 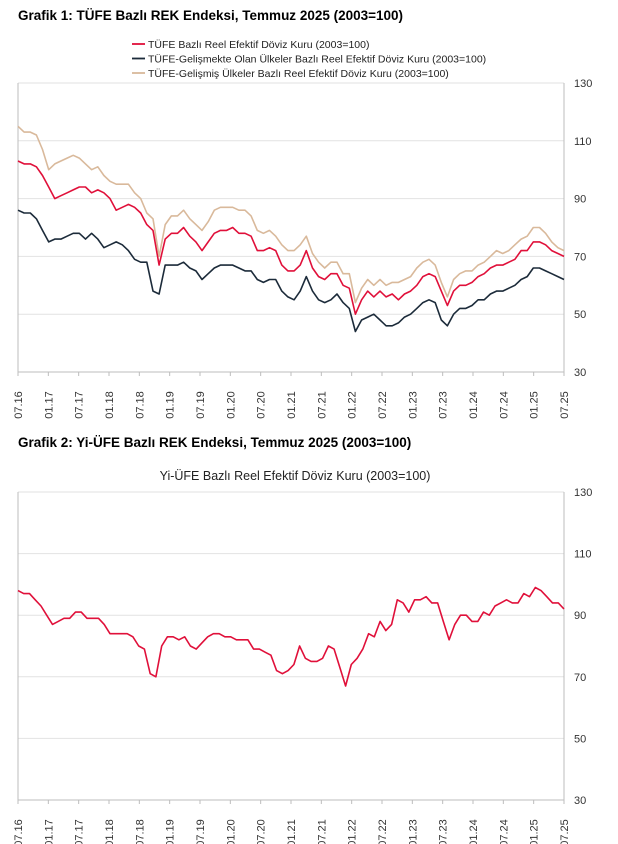 I want to click on chart2-x-tick-label: 07.24, so click(x=504, y=831).